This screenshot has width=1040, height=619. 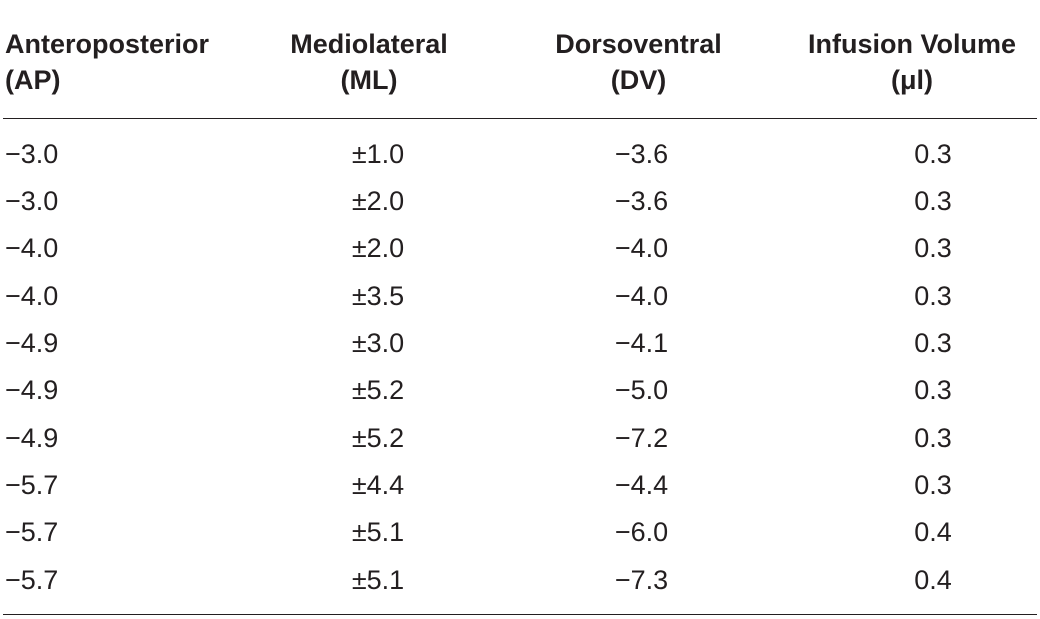 I want to click on table-row: −4.9 ±5.2 −5.0 0.3, so click(x=520, y=390).